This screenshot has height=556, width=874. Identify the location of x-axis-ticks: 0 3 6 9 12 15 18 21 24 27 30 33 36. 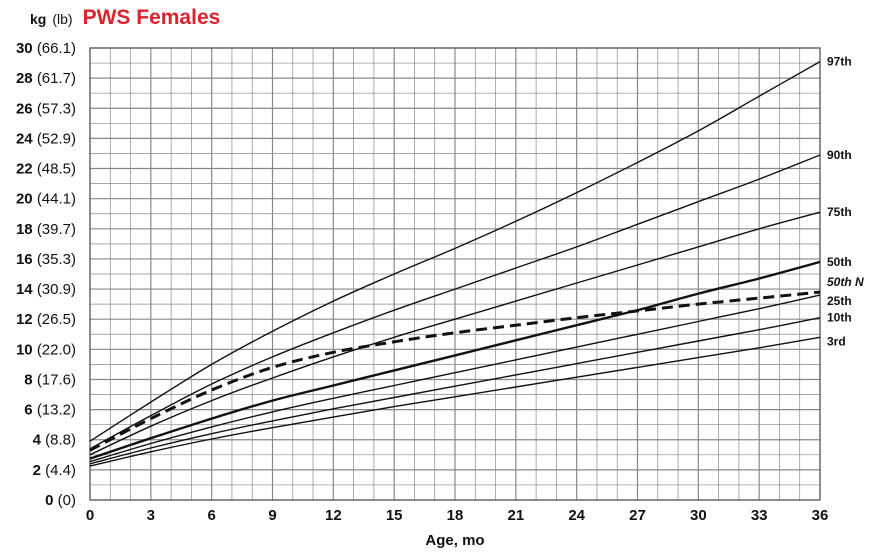
(457, 515).